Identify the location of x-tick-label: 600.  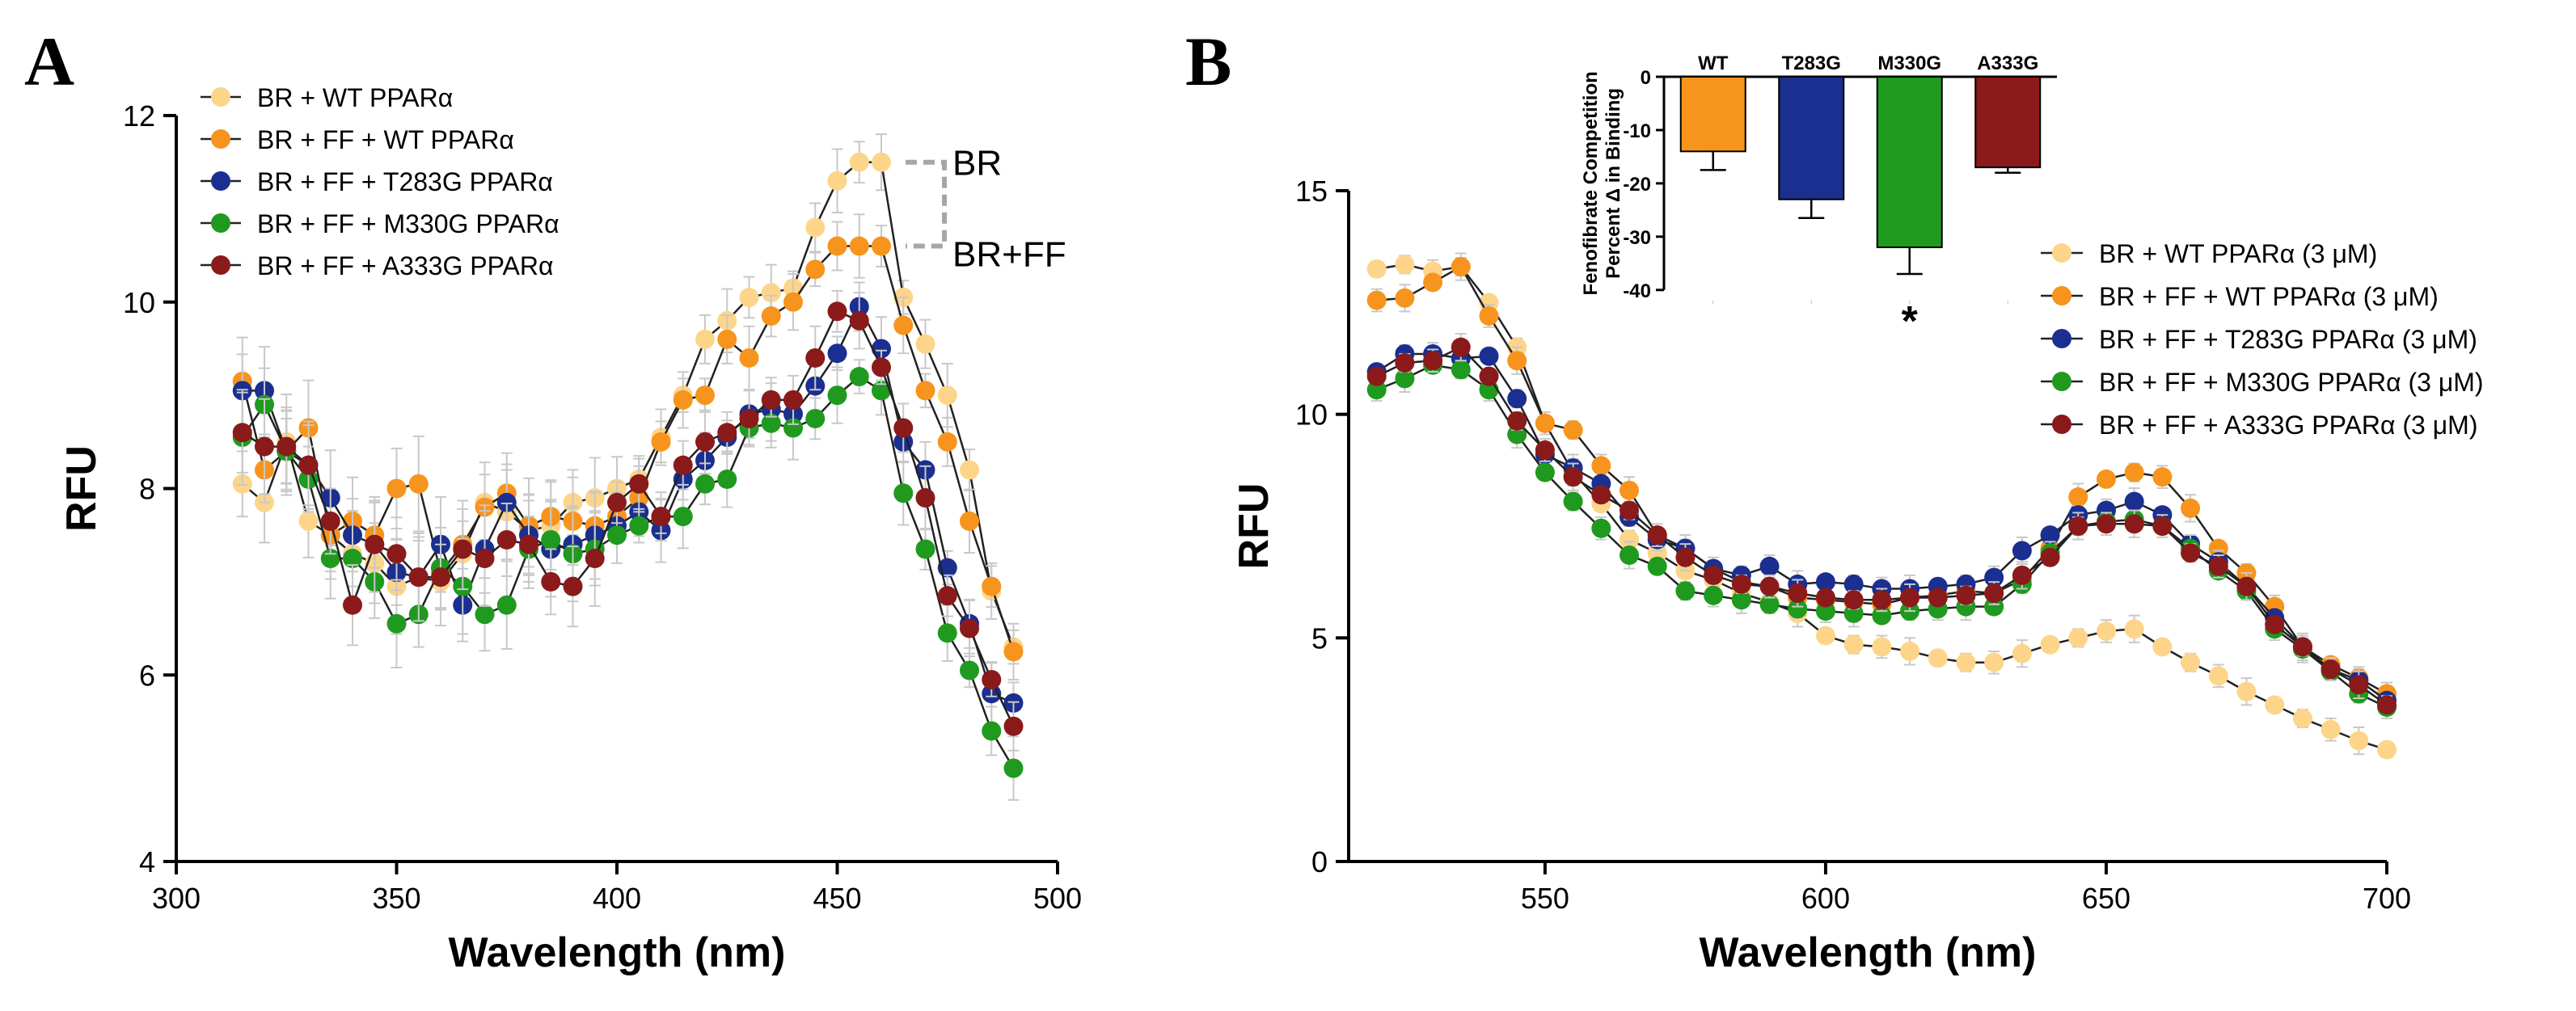
(1825, 898).